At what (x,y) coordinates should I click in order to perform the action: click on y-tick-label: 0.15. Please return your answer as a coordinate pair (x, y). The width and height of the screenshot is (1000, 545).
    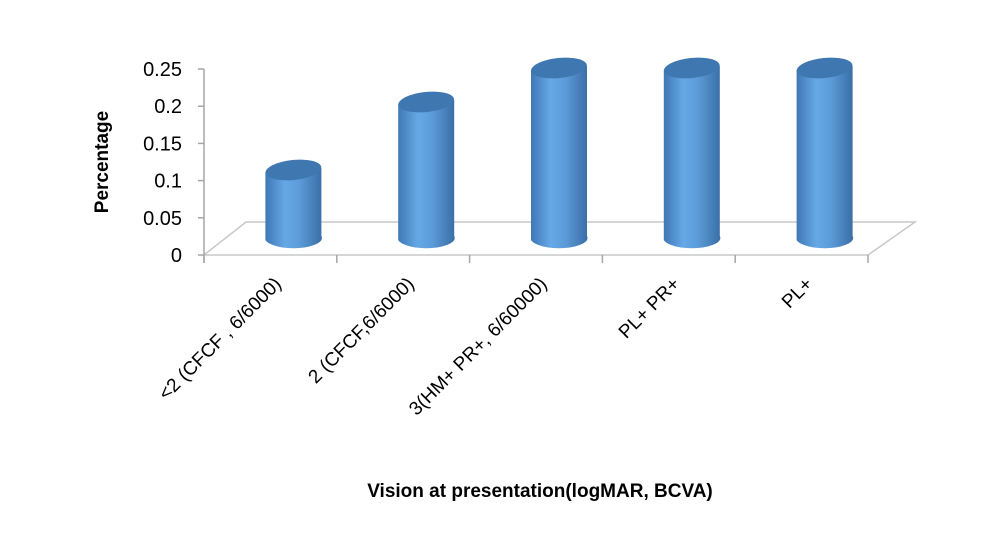
    Looking at the image, I should click on (162, 144).